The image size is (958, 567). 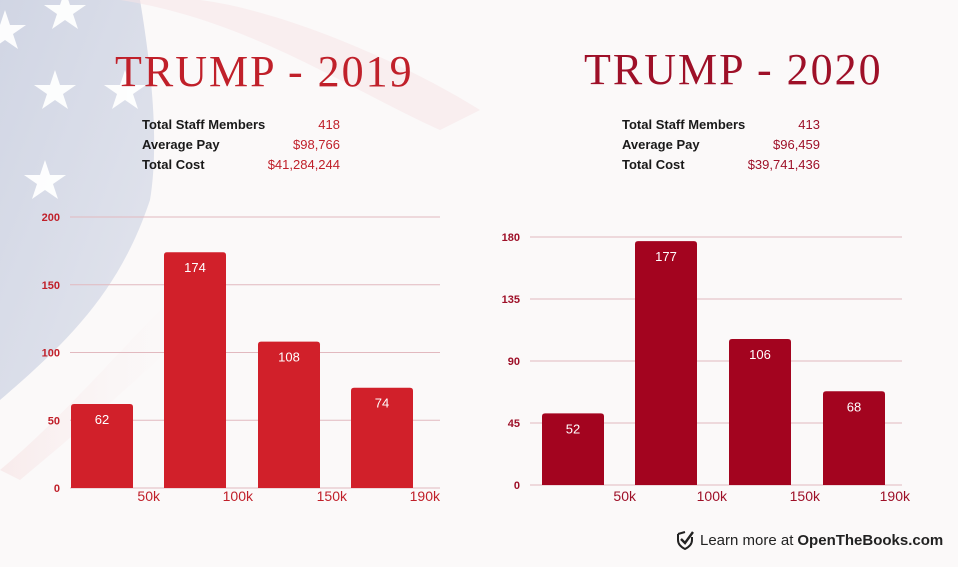 I want to click on y-tick-label: 50, so click(x=54, y=421).